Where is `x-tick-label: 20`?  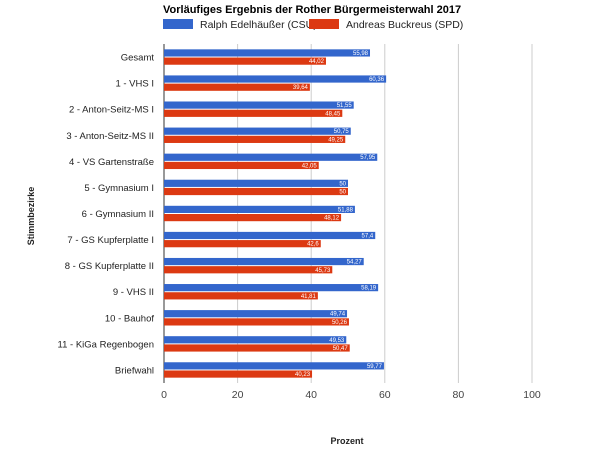 x-tick-label: 20 is located at coordinates (238, 395).